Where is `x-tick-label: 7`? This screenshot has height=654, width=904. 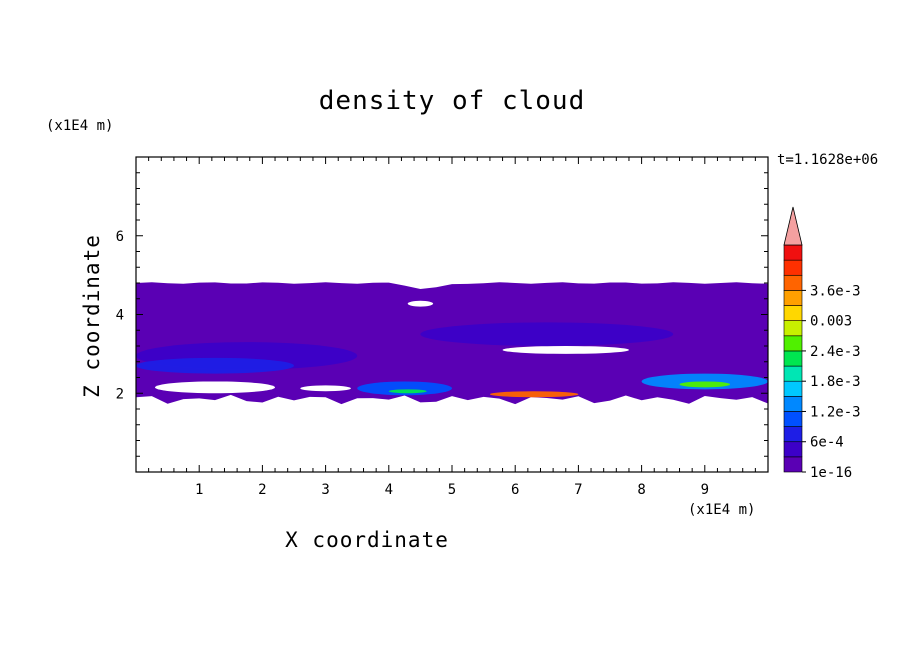 x-tick-label: 7 is located at coordinates (578, 490).